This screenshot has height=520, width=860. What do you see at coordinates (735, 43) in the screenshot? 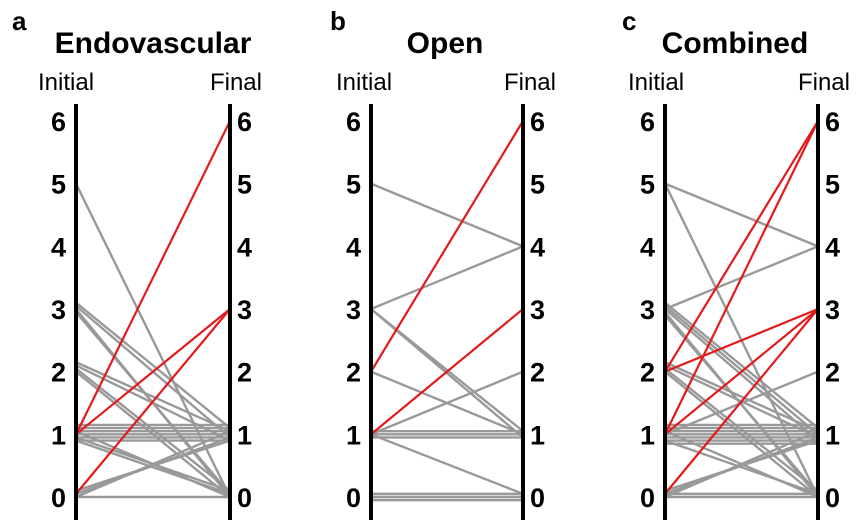
I see `panel-title: Combined` at bounding box center [735, 43].